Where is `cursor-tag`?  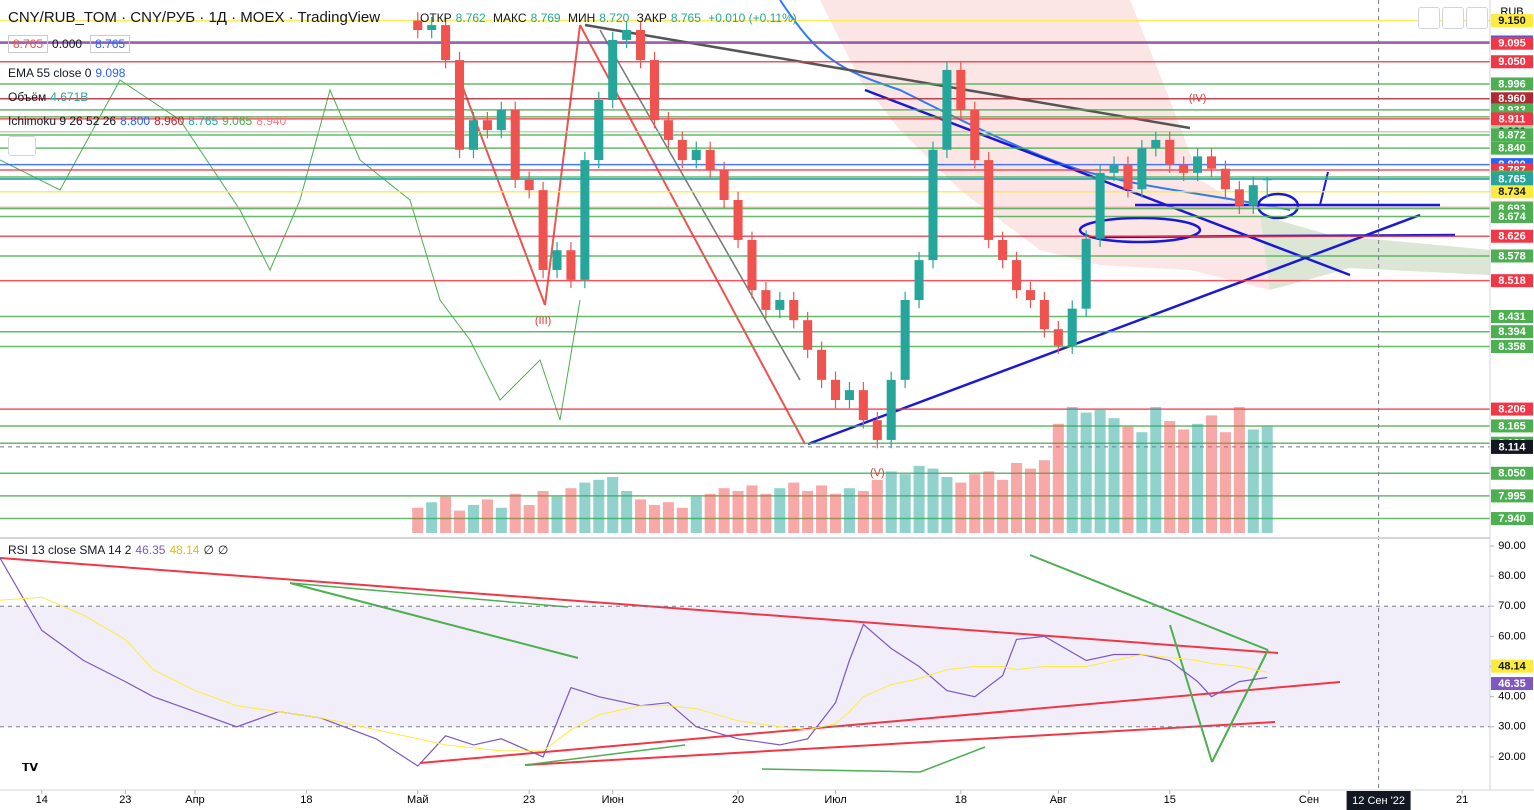 cursor-tag is located at coordinates (1378, 800).